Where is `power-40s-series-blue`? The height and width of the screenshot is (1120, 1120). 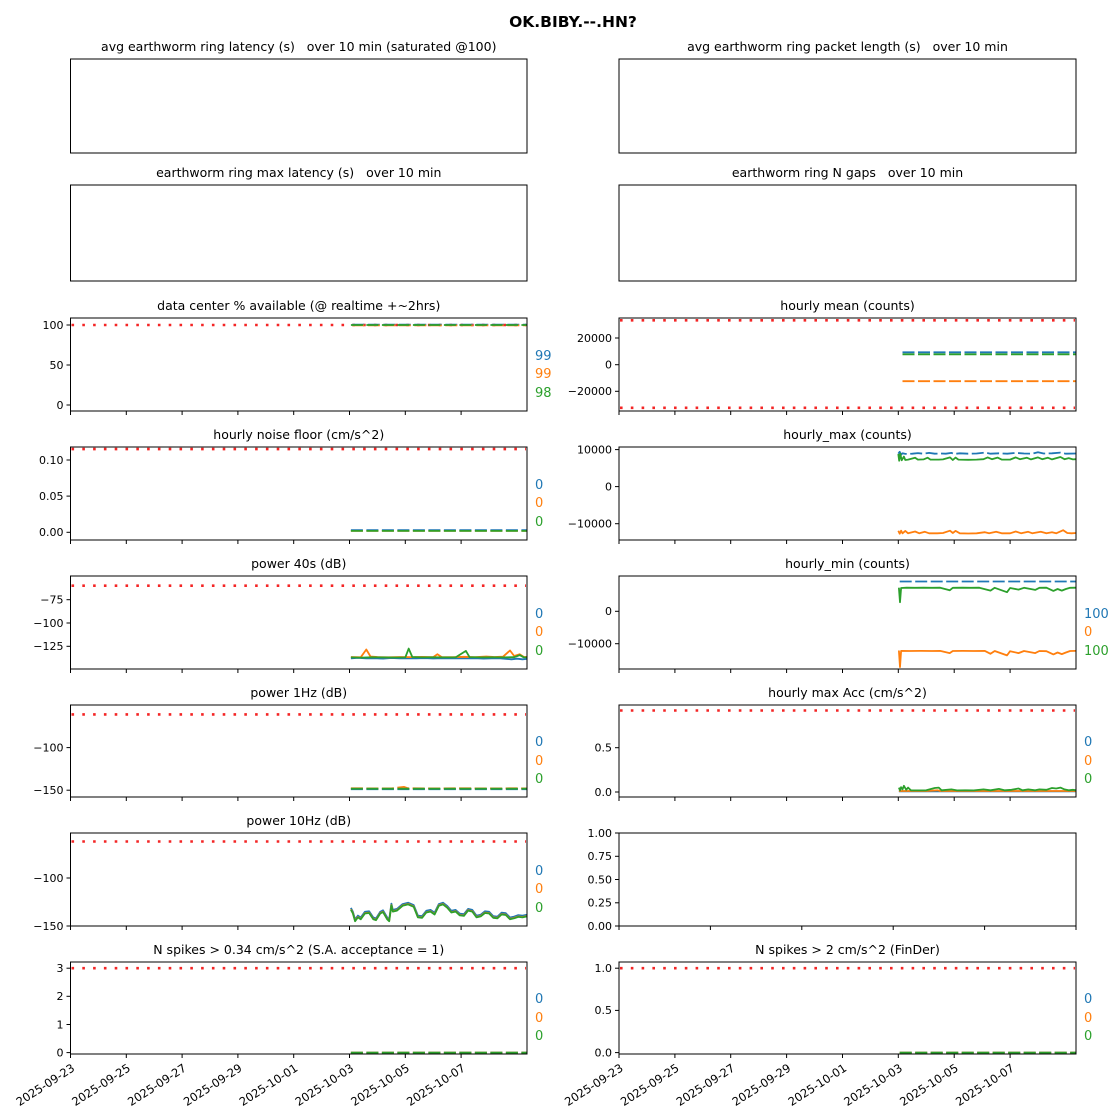
power-40s-series-blue is located at coordinates (439, 659).